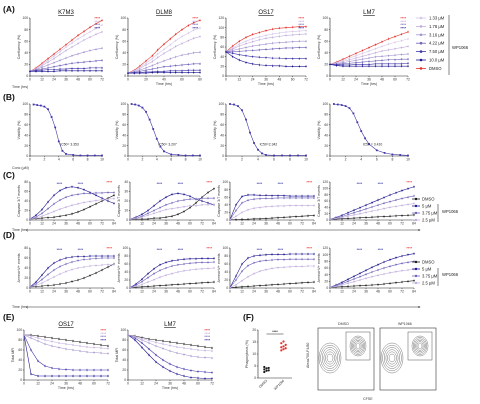 This screenshot has width=480, height=404. Describe the element at coordinates (119, 201) in the screenshot. I see `y-axis-label: Caspase 3/7 events` at that location.